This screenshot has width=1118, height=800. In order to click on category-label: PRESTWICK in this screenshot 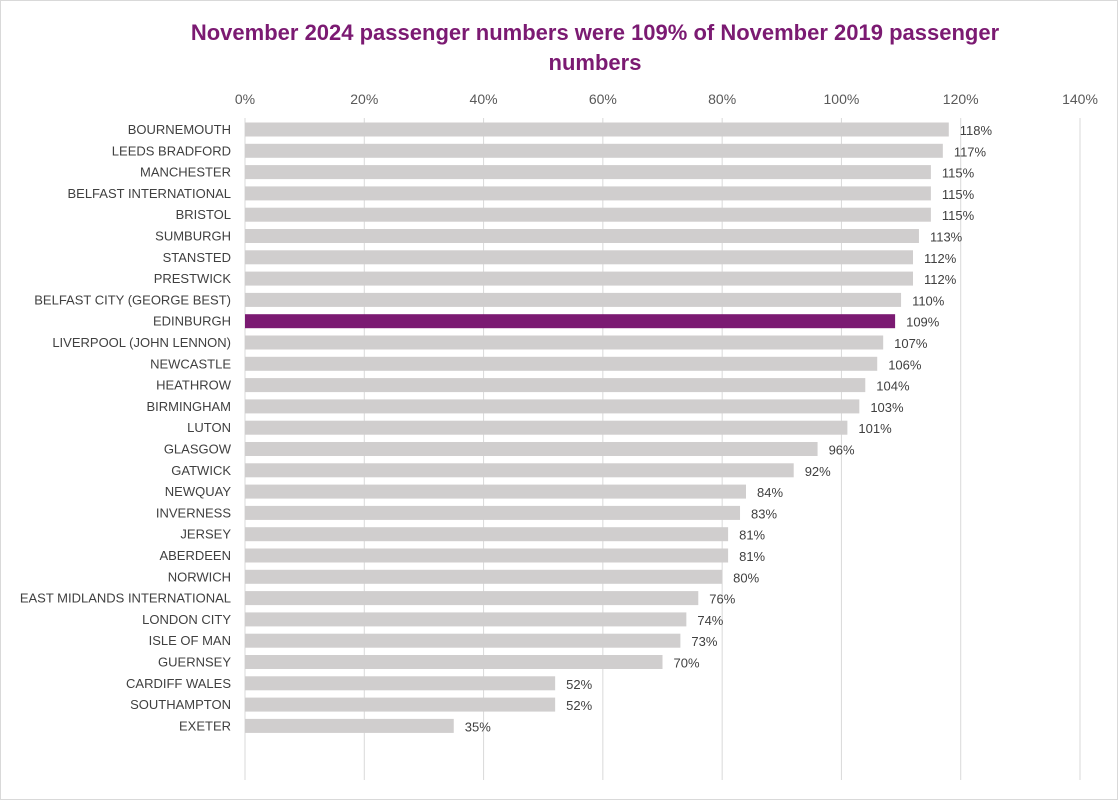, I will do `click(193, 278)`.